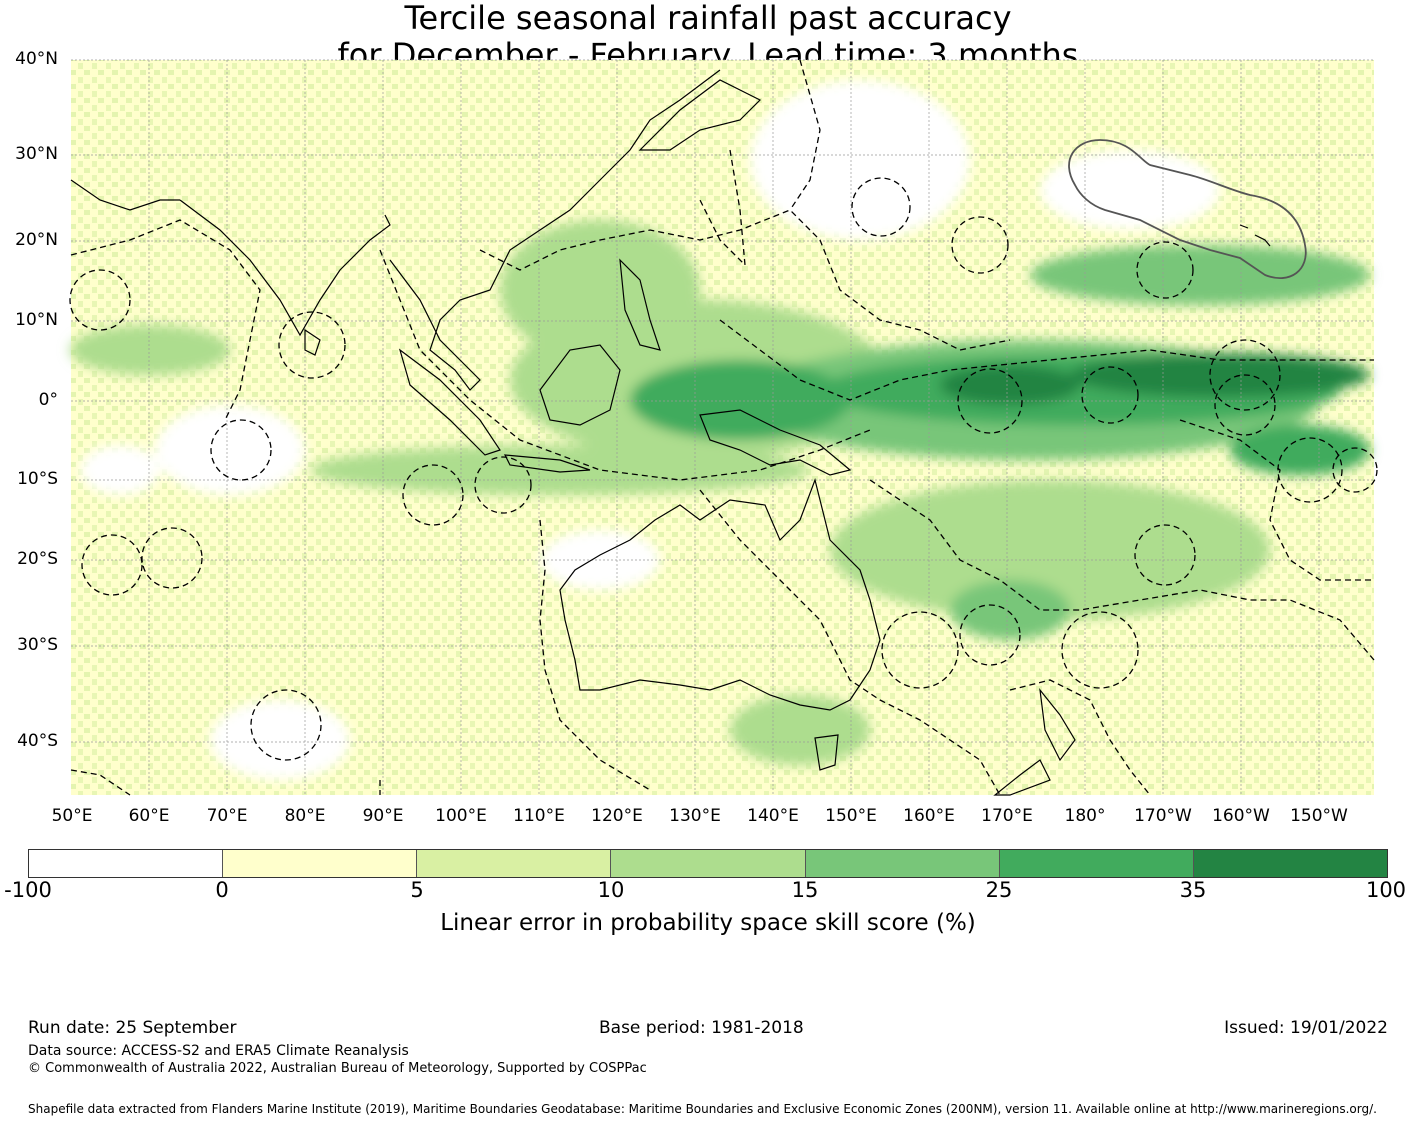  Describe the element at coordinates (640, 304) in the screenshot. I see `philippines-coastline` at that location.